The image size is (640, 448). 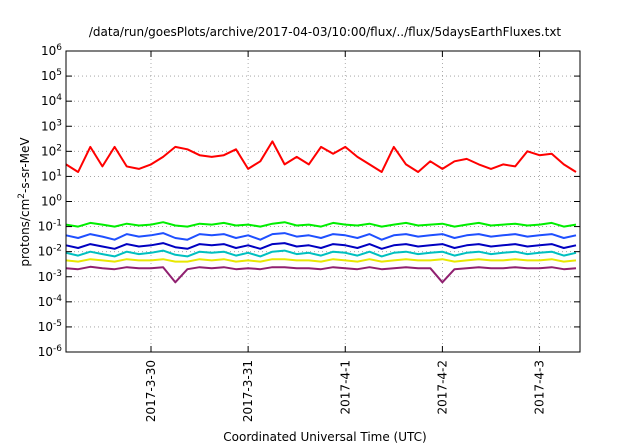 What do you see at coordinates (59, 123) in the screenshot?
I see `y-tick-exponent: 3` at bounding box center [59, 123].